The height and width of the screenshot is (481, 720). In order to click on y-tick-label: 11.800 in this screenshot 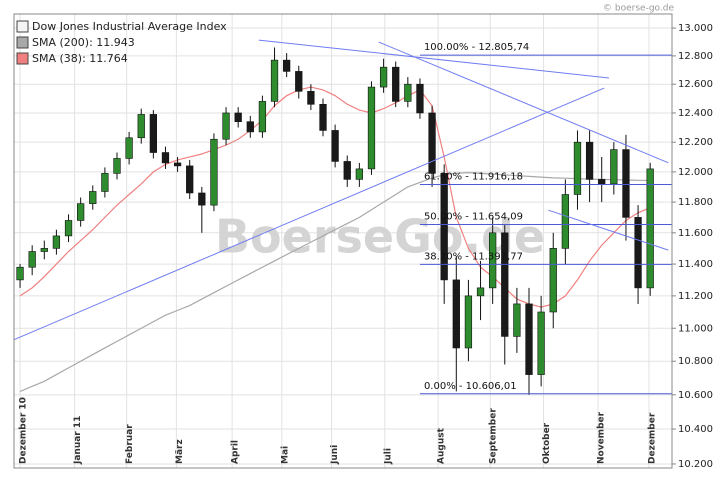, I will do `click(695, 202)`.